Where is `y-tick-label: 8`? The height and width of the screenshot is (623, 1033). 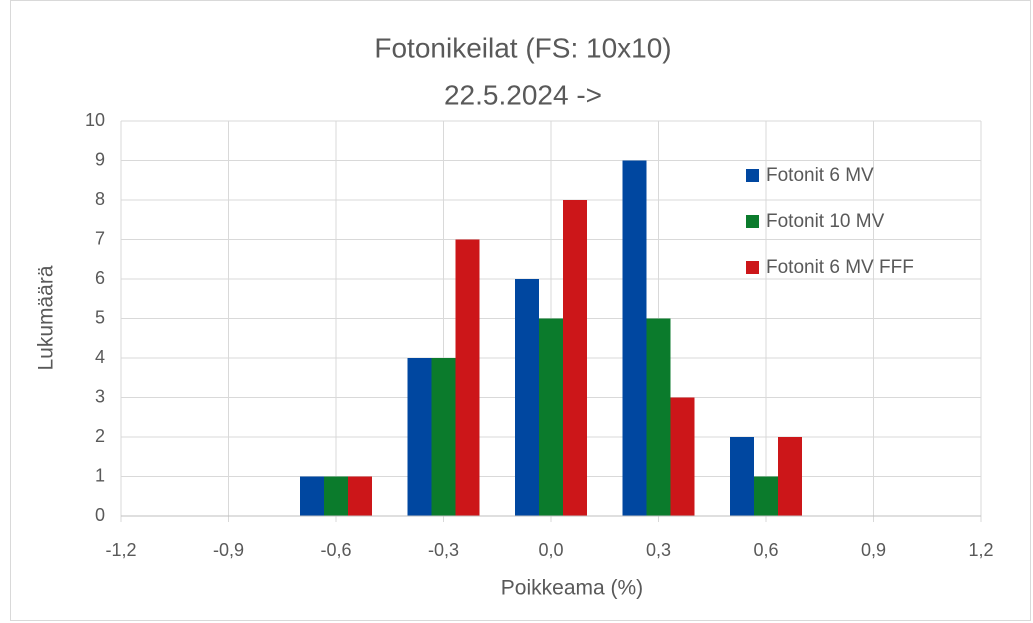 y-tick-label: 8 is located at coordinates (100, 199).